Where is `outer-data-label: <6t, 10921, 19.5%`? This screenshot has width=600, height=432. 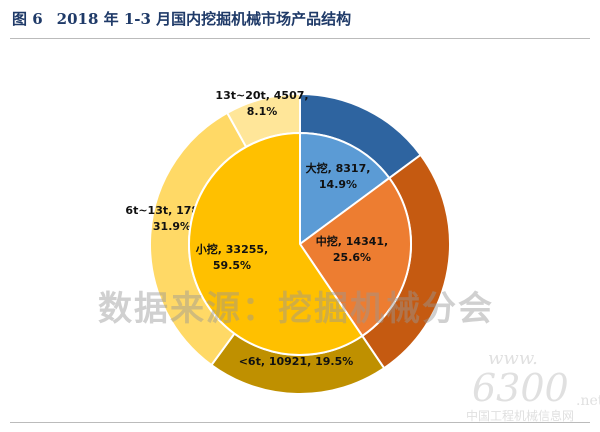 outer-data-label: <6t, 10921, 19.5% is located at coordinates (296, 361).